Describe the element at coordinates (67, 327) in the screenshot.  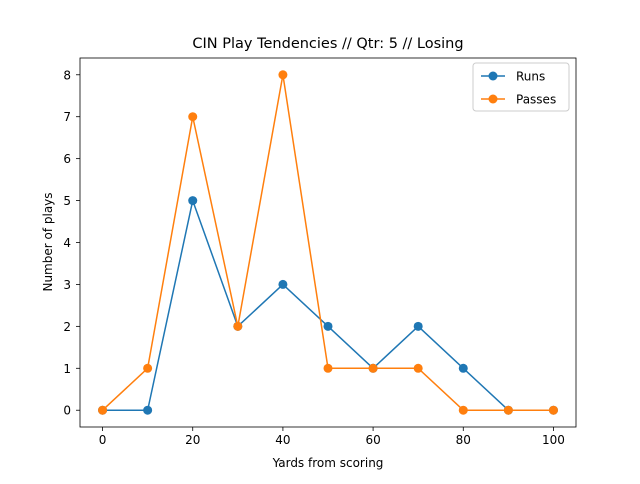
I see `y-tick-label: 2` at that location.